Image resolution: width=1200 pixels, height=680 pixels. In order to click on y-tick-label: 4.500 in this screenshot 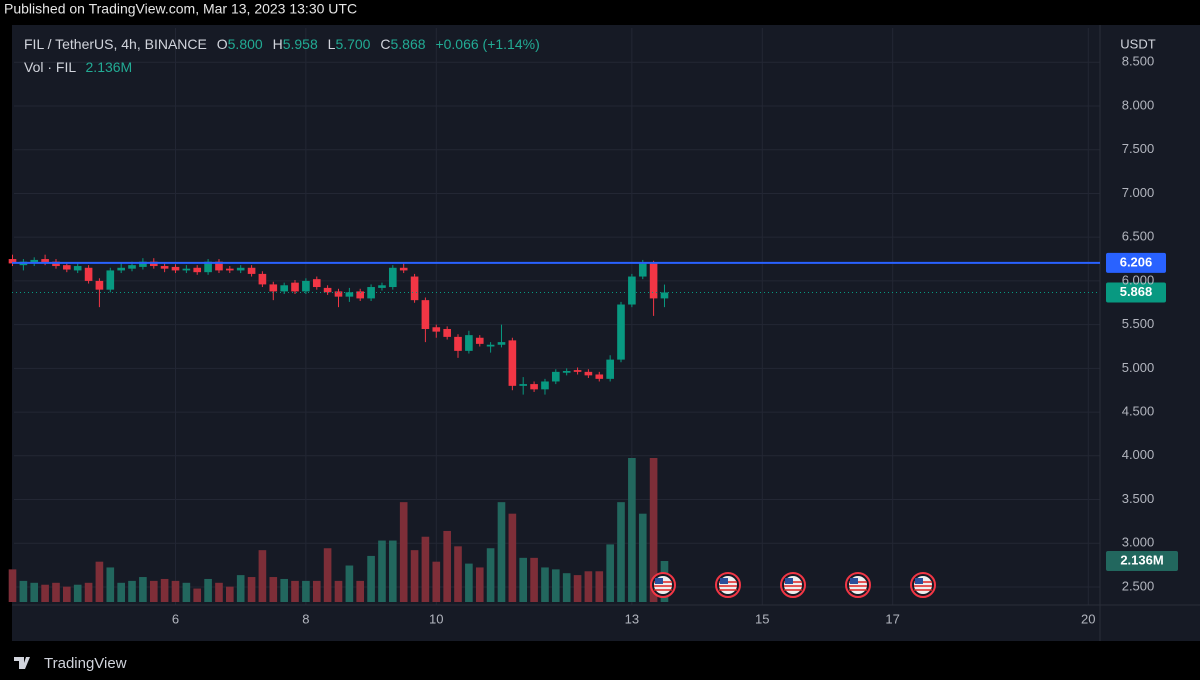, I will do `click(1138, 411)`.